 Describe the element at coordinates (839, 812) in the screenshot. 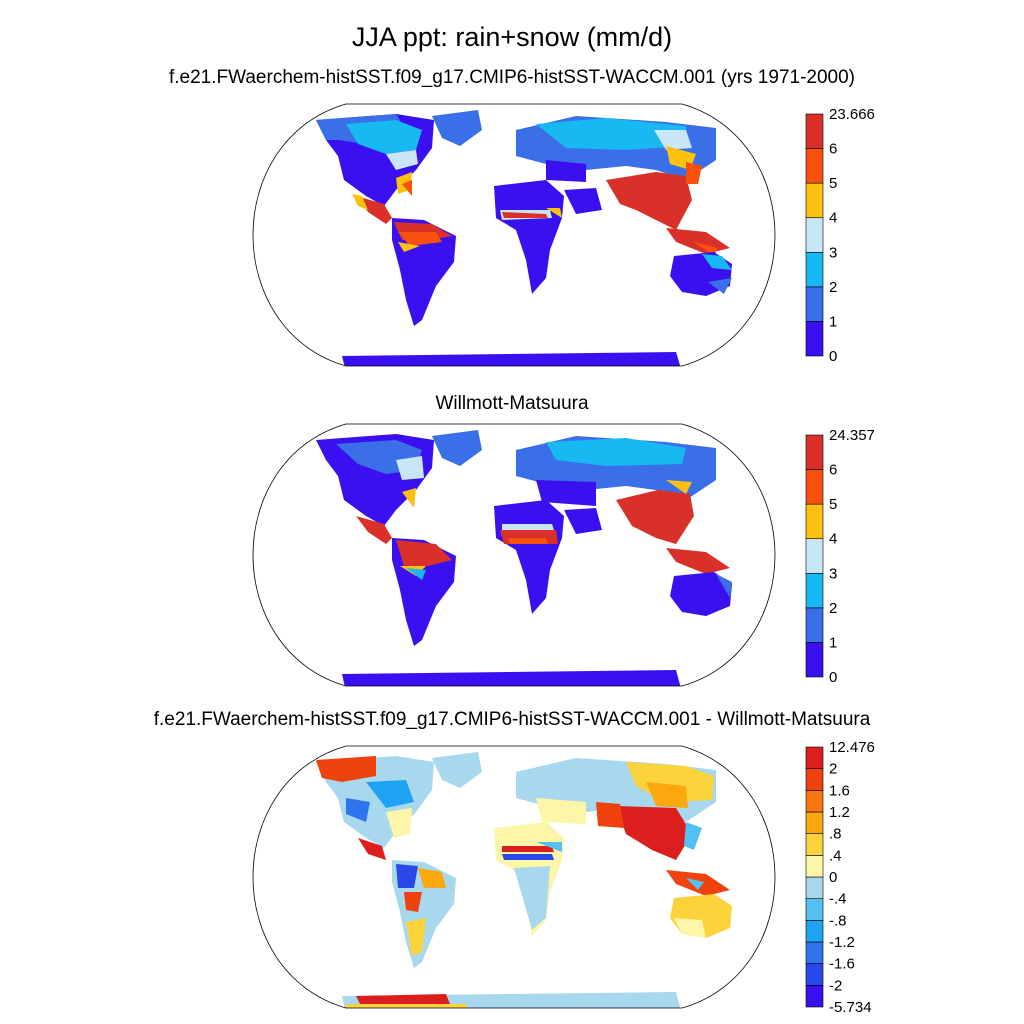

I see `colorbar-label: 1.2` at that location.